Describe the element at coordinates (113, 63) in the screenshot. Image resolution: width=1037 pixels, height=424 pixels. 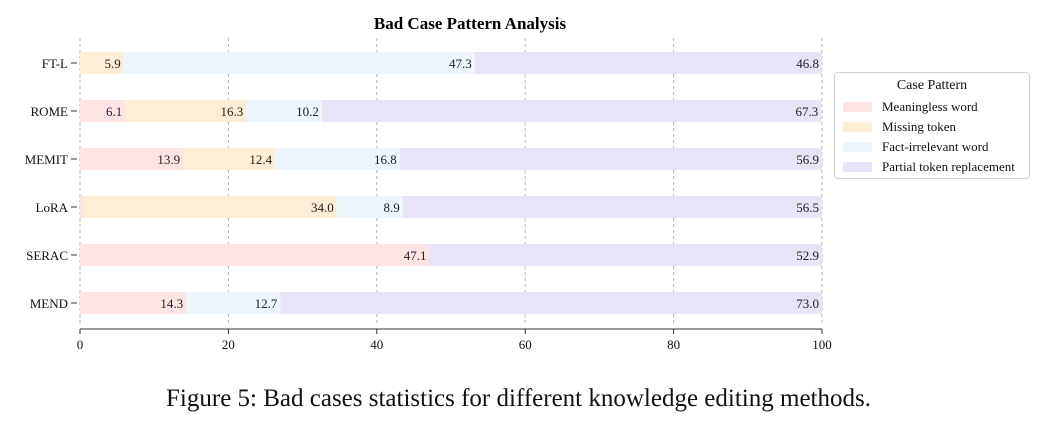
I see `data-label: 5.9` at that location.